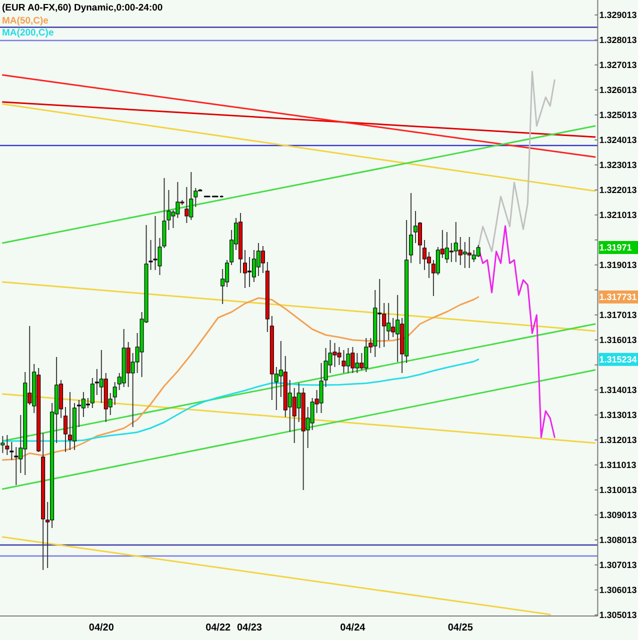 The width and height of the screenshot is (638, 640). What do you see at coordinates (461, 628) in the screenshot?
I see `x-tick-label: 04/25` at bounding box center [461, 628].